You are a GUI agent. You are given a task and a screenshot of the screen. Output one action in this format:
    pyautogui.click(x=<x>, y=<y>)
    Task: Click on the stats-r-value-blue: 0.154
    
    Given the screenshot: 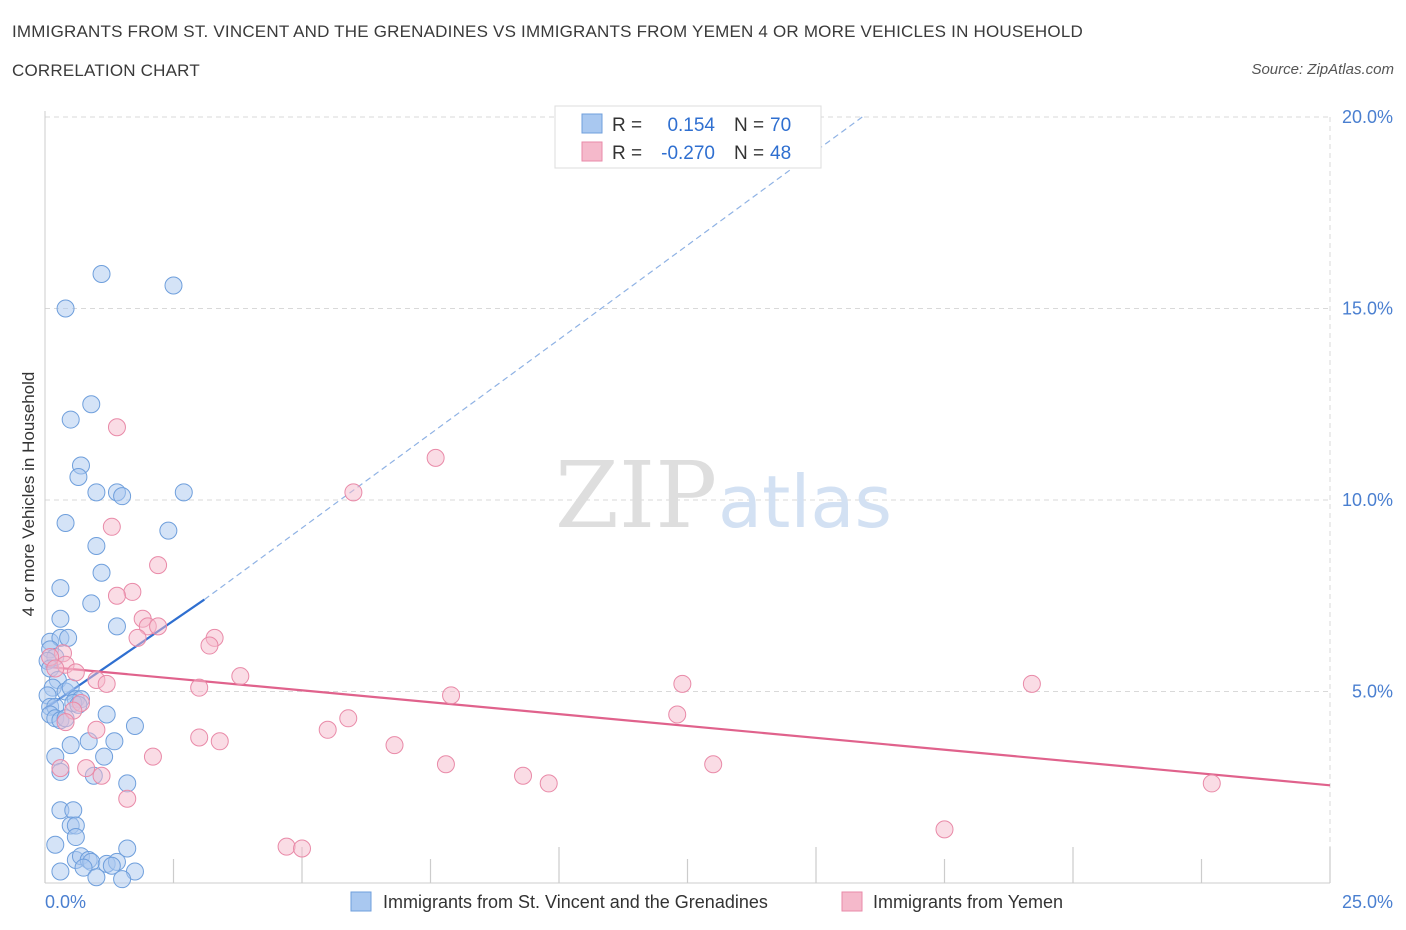 What is the action you would take?
    pyautogui.click(x=691, y=125)
    